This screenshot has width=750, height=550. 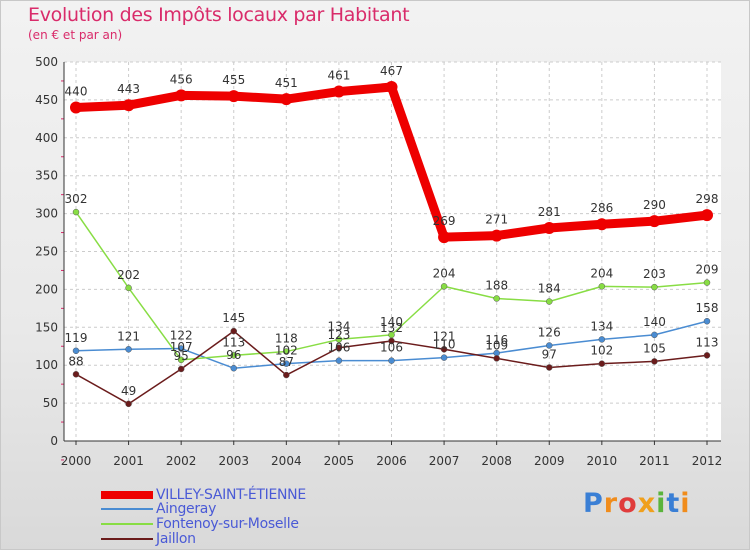 What do you see at coordinates (549, 289) in the screenshot?
I see `data-label: 184` at bounding box center [549, 289].